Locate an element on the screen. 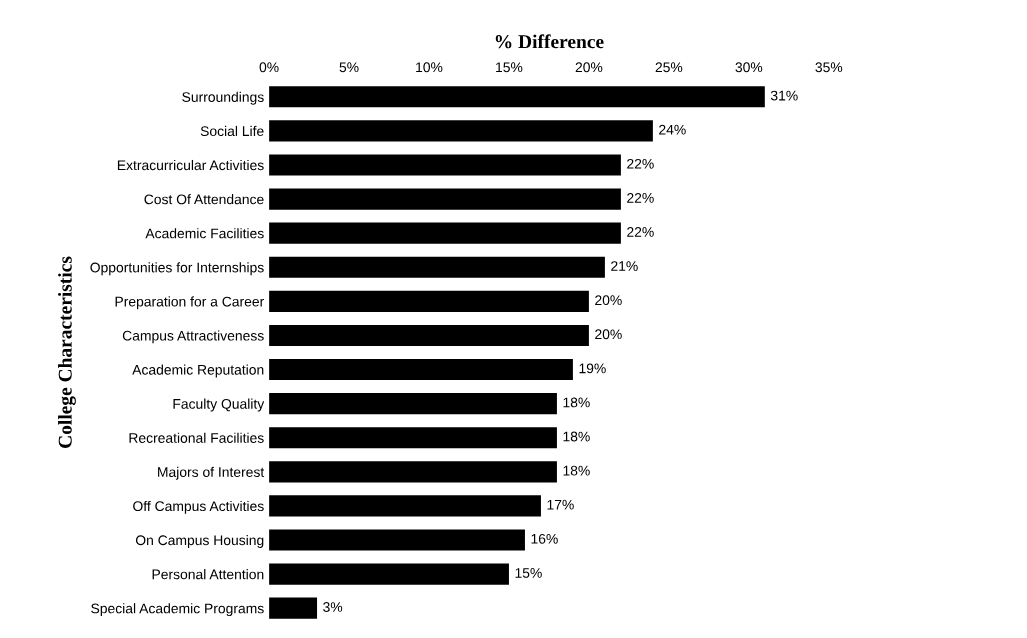  y-tick-label: Personal Attention is located at coordinates (208, 574).